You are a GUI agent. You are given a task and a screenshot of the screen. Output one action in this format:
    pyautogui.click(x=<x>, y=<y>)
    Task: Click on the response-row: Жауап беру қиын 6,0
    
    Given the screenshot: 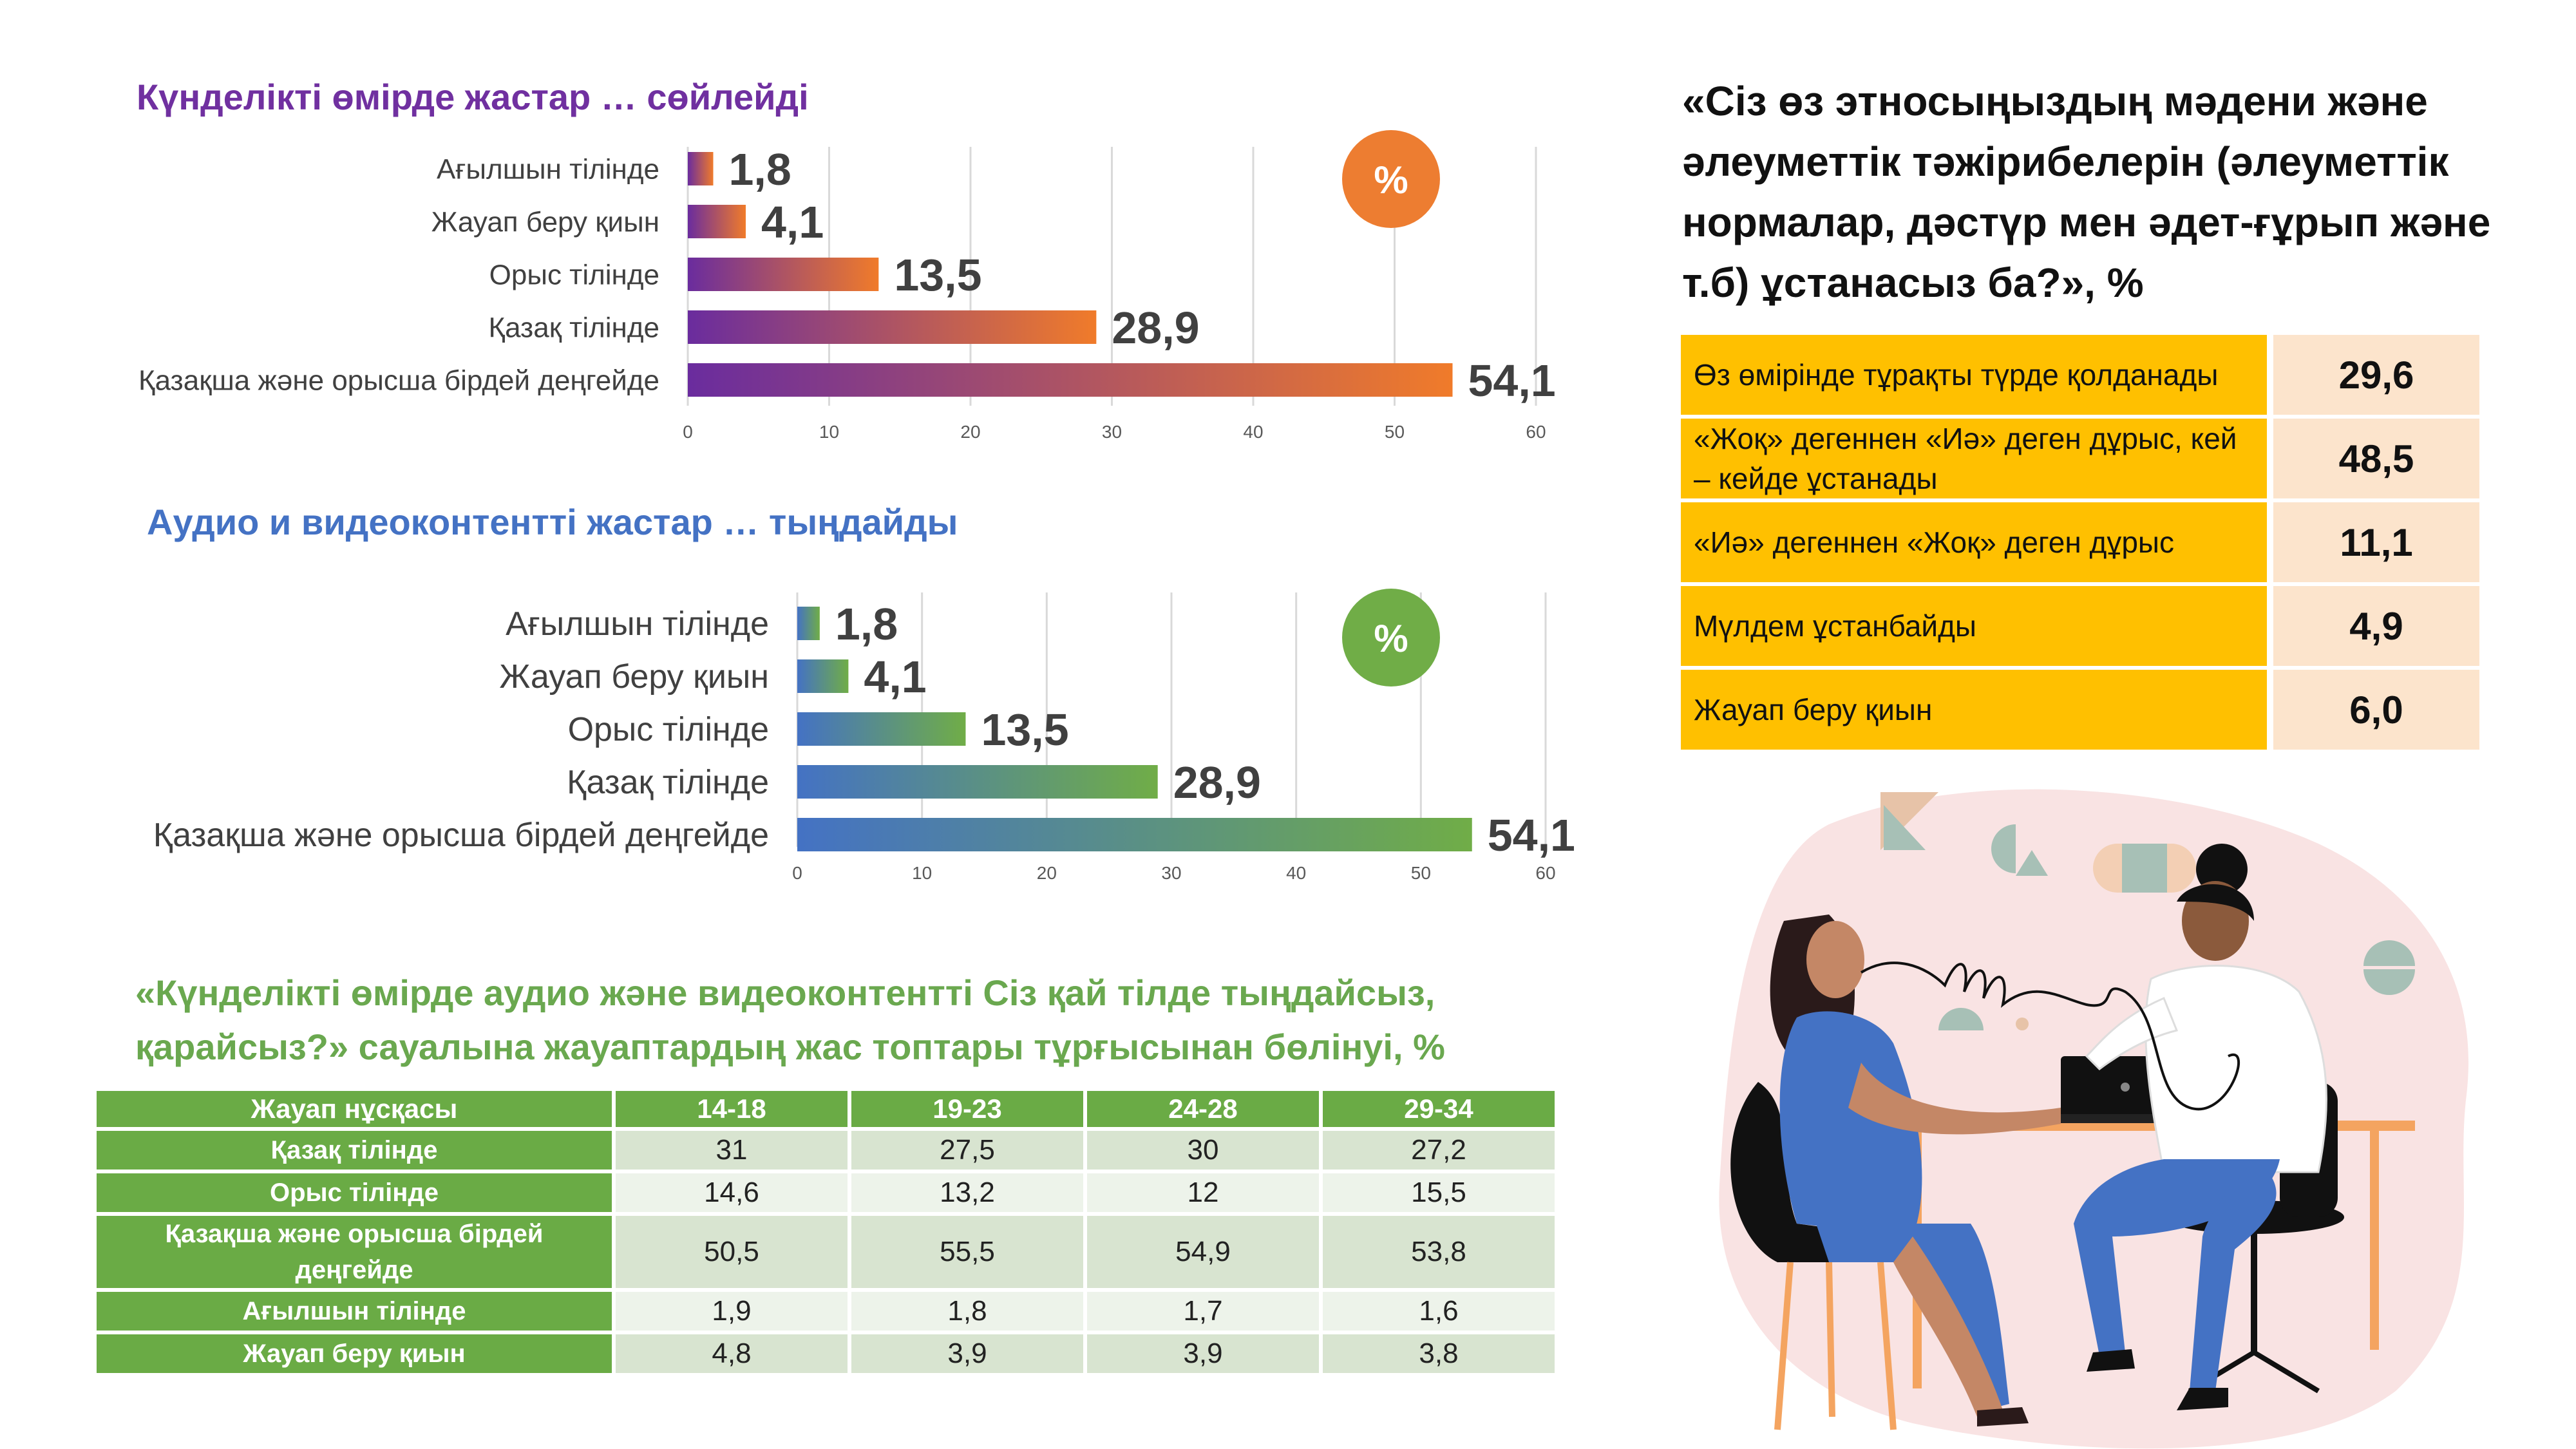 What is the action you would take?
    pyautogui.click(x=2080, y=710)
    